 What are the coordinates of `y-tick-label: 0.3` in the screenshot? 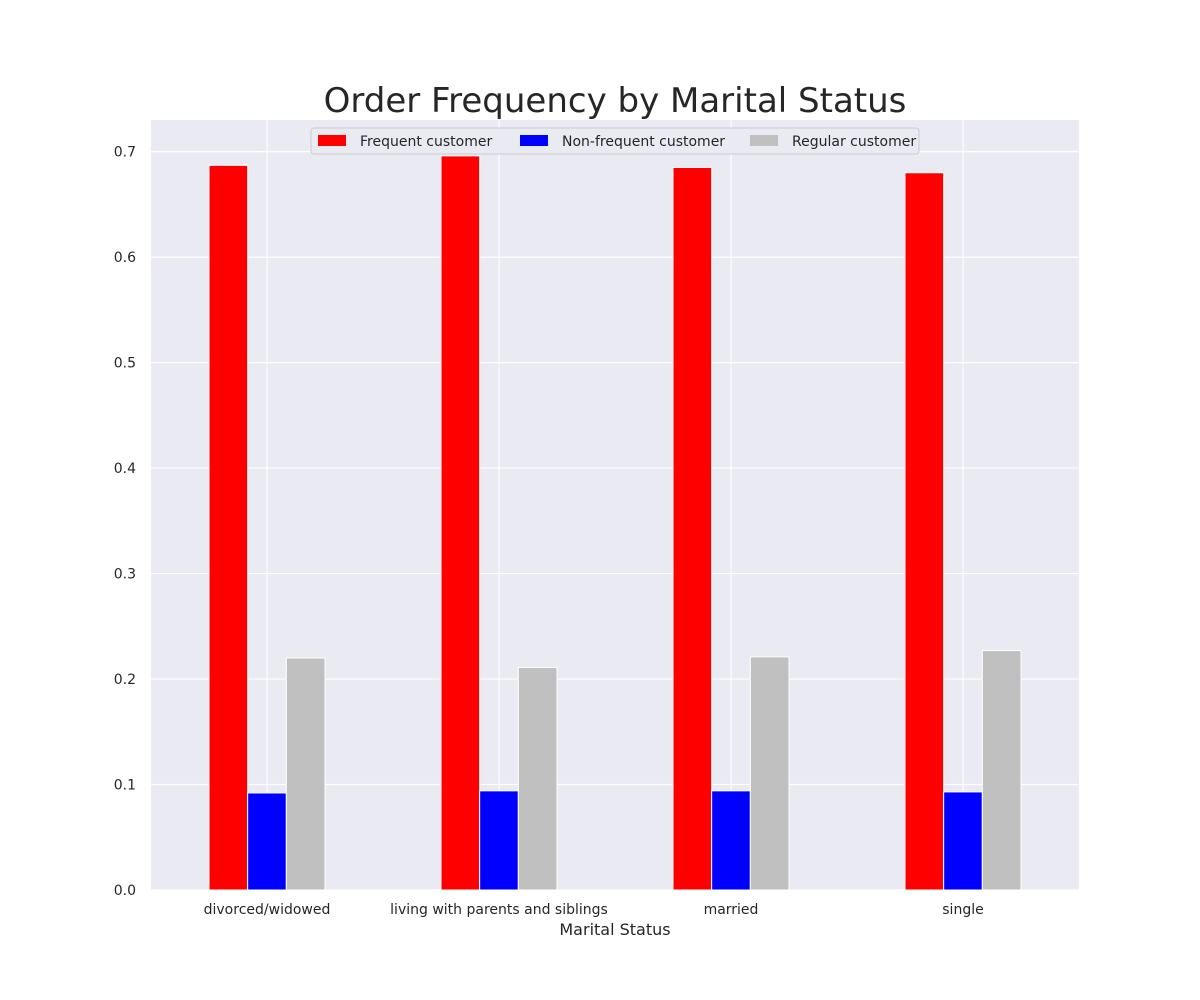 It's located at (125, 575).